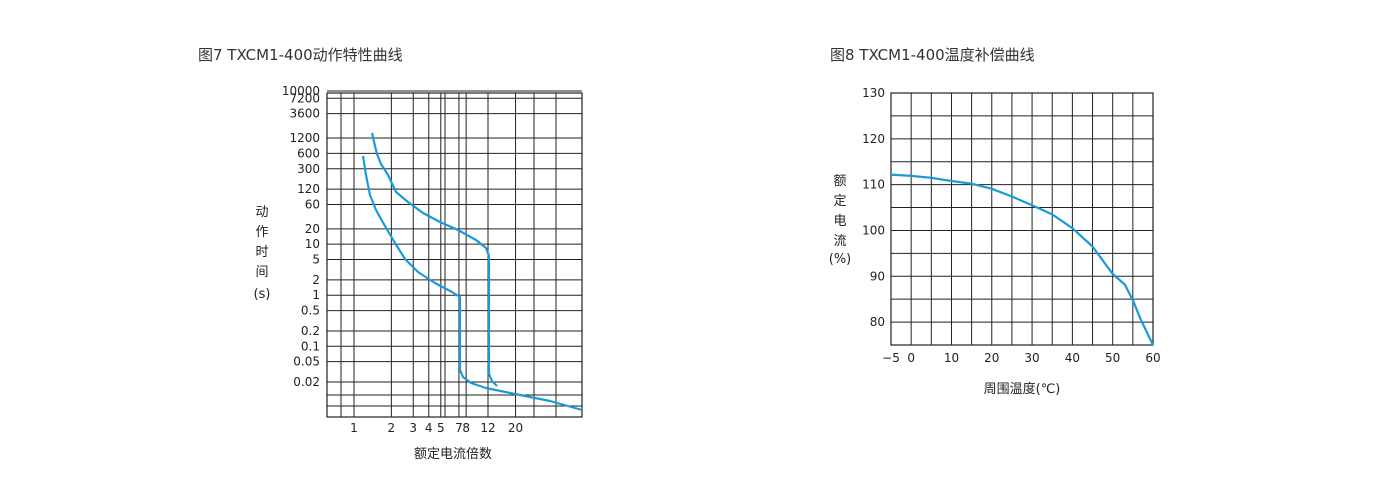 This screenshot has height=500, width=1390. I want to click on x-tick-label: 0, so click(911, 358).